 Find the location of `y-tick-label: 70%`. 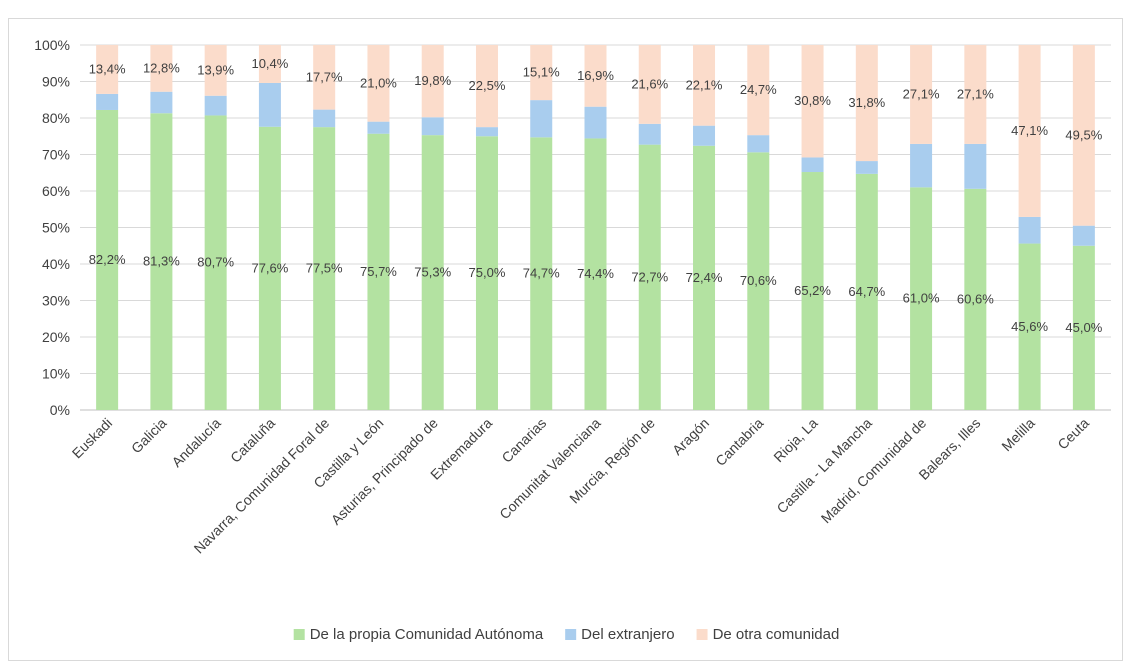

y-tick-label: 70% is located at coordinates (56, 155).